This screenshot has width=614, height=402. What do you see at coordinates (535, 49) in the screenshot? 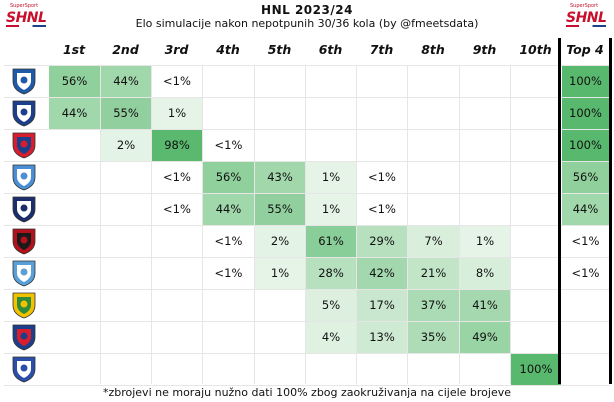
I see `column-header-10th: 10th` at bounding box center [535, 49].